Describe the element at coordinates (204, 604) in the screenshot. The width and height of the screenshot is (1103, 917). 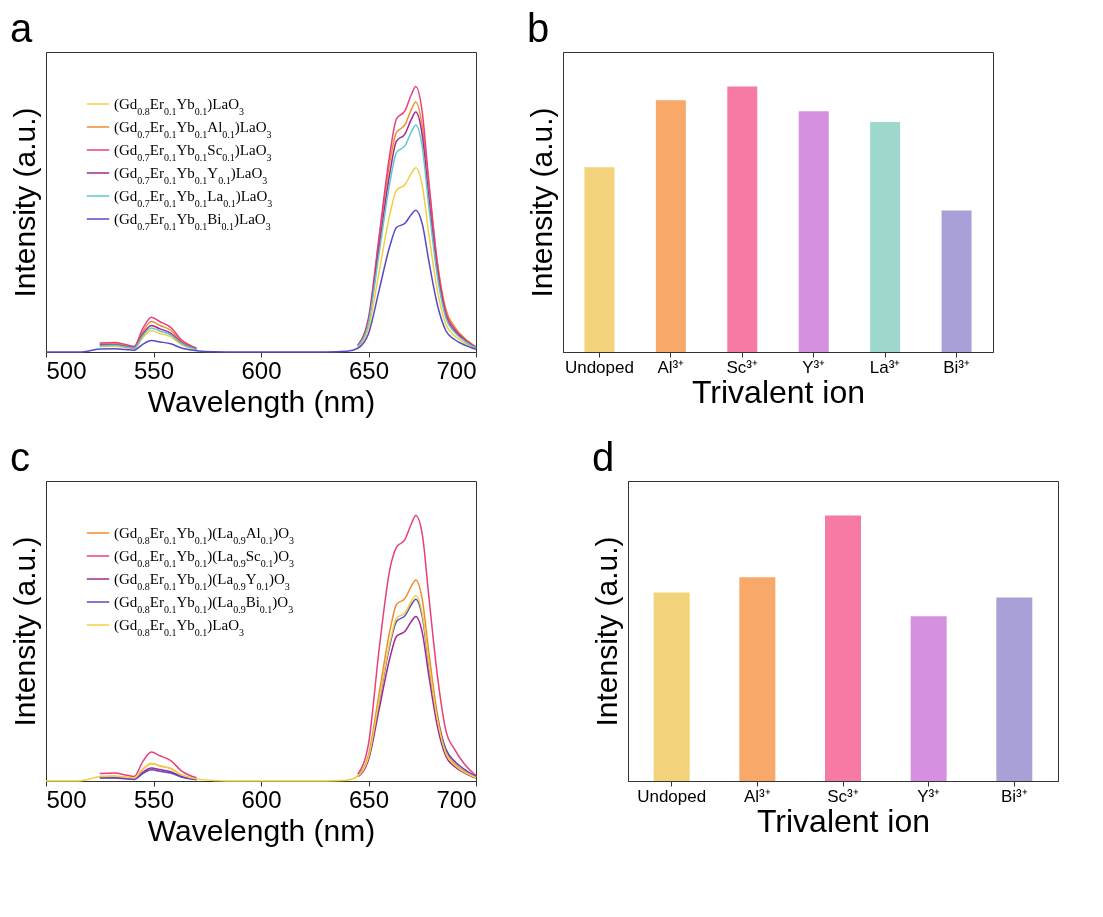
I see `text: (Gd$_{0.8}$Er$_{0.1}$Yb$_{0.1}$)(La$_{0.9}$Bi$_{0.1}$)O$_{3}$` at that location.